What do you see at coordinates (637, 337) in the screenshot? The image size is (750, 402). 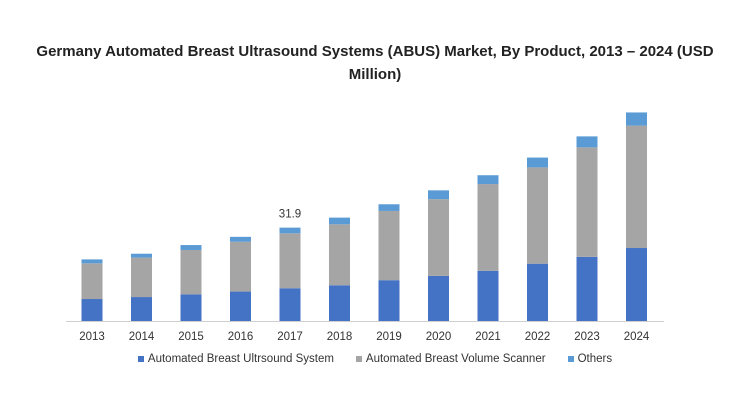 I see `x-tick-label-2024: 2024` at bounding box center [637, 337].